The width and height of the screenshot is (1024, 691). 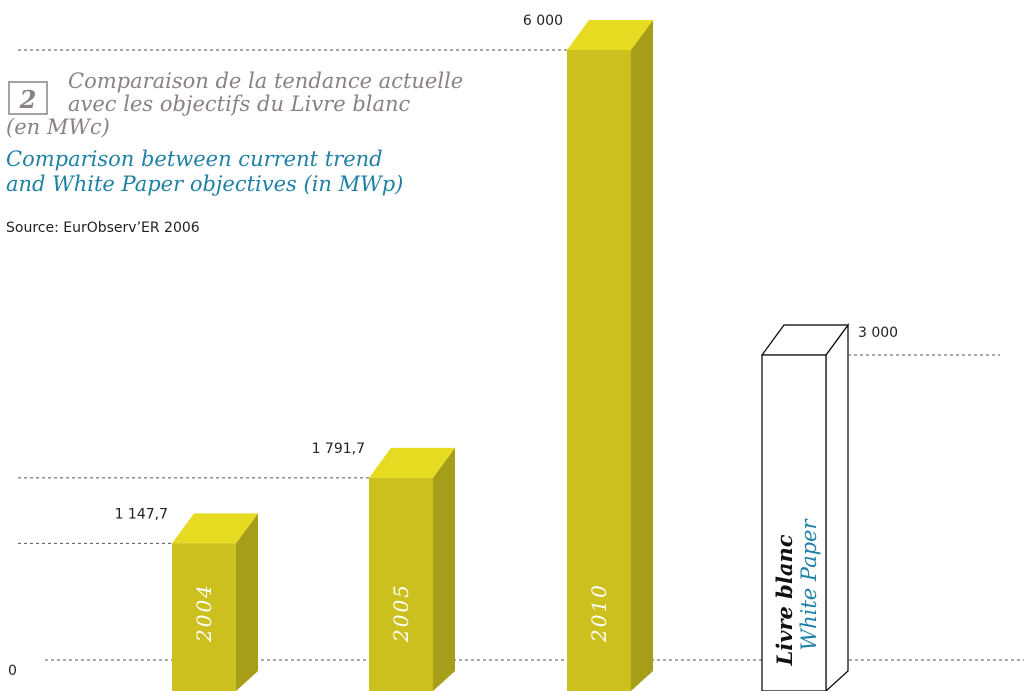 I want to click on chart-number: 2, so click(x=28, y=99).